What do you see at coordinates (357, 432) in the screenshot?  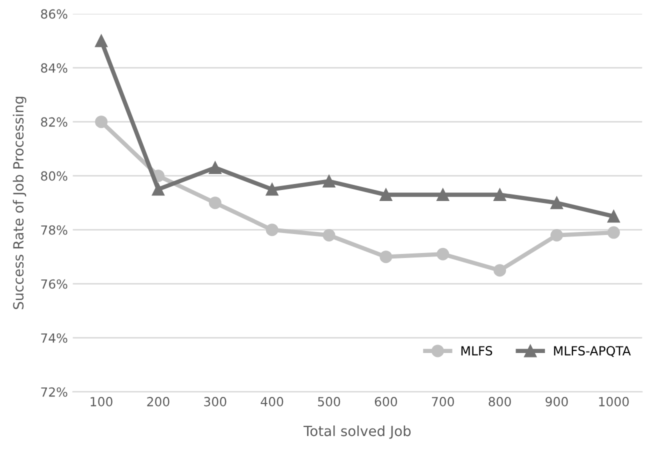 I see `x-axis-title: Total solved Job` at bounding box center [357, 432].